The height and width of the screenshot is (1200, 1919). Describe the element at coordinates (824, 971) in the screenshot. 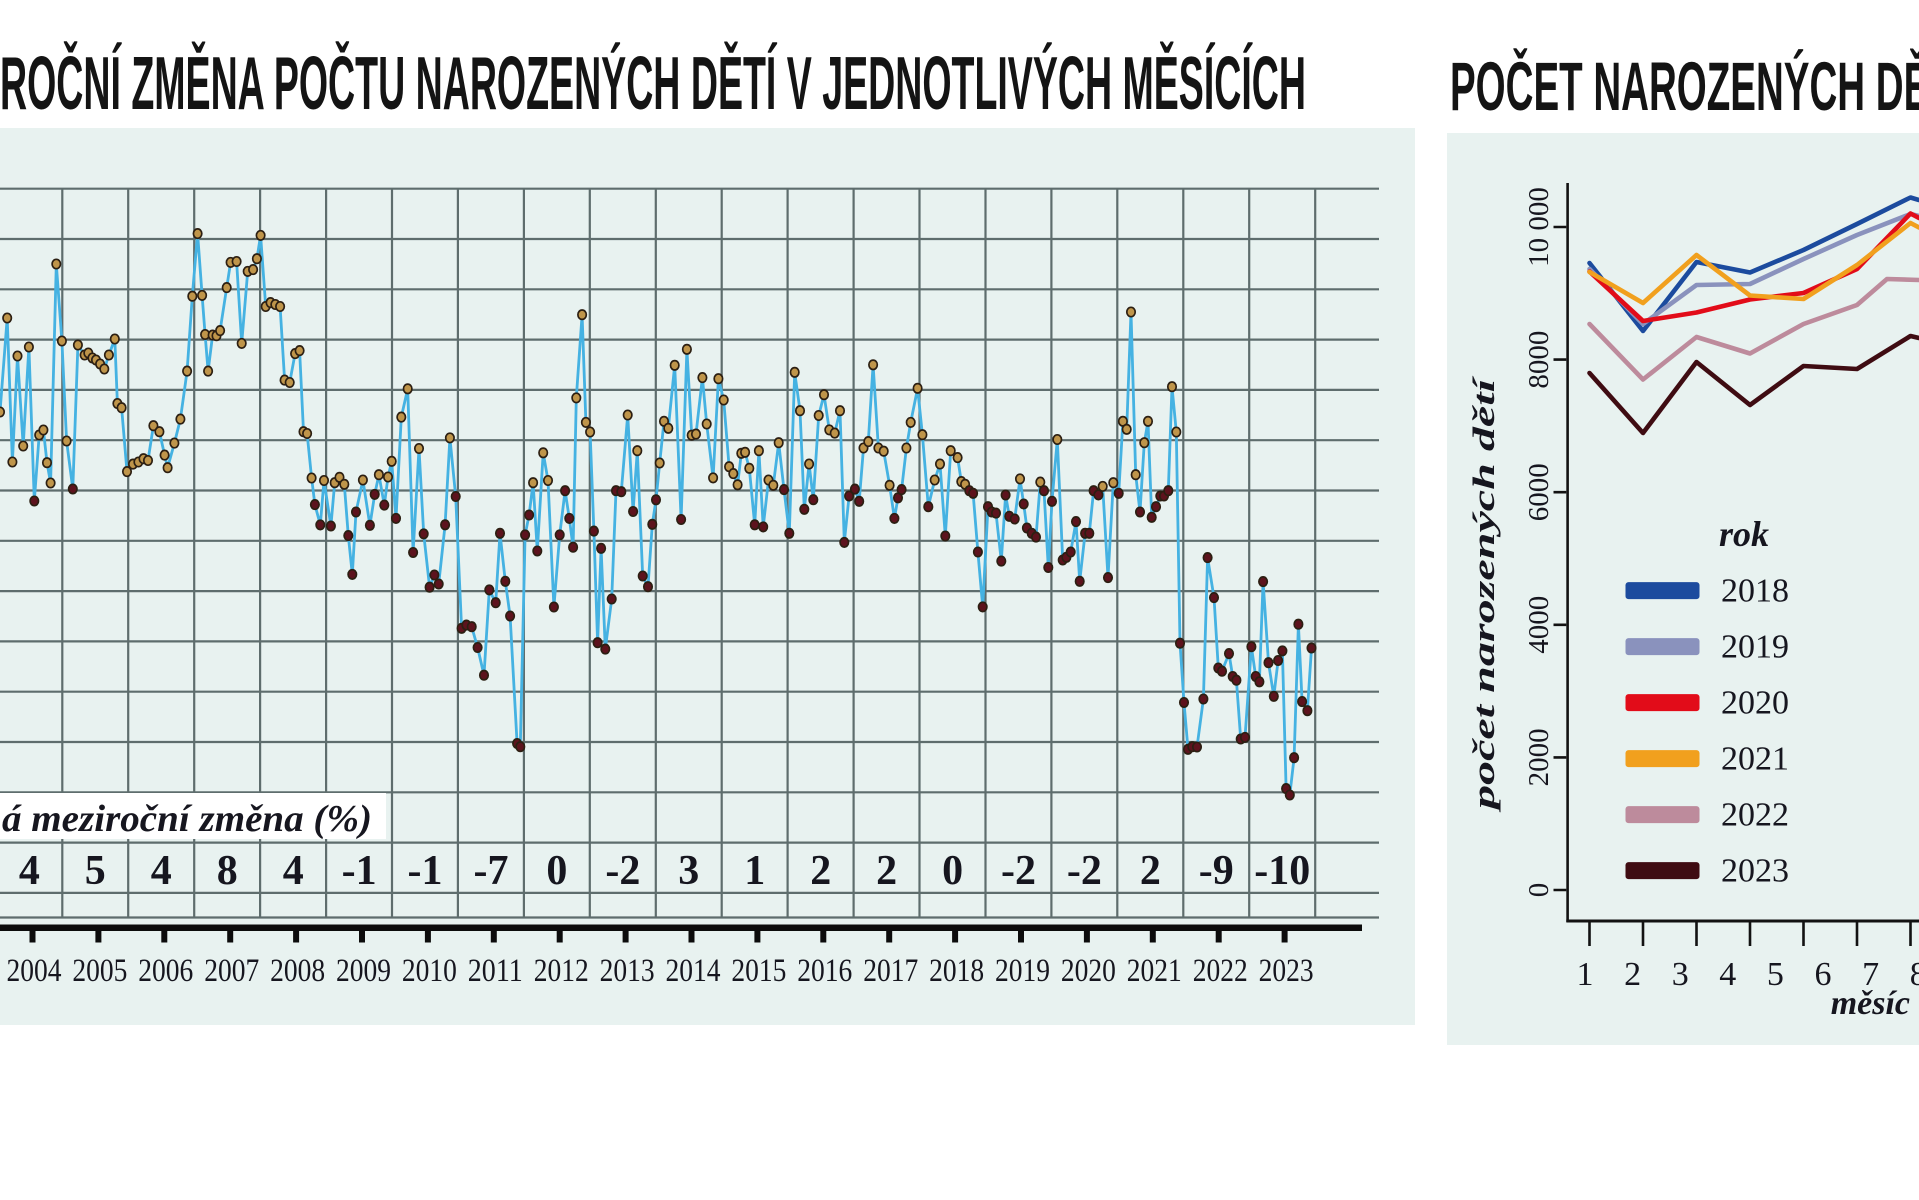

I see `svg-text: 2016` at that location.